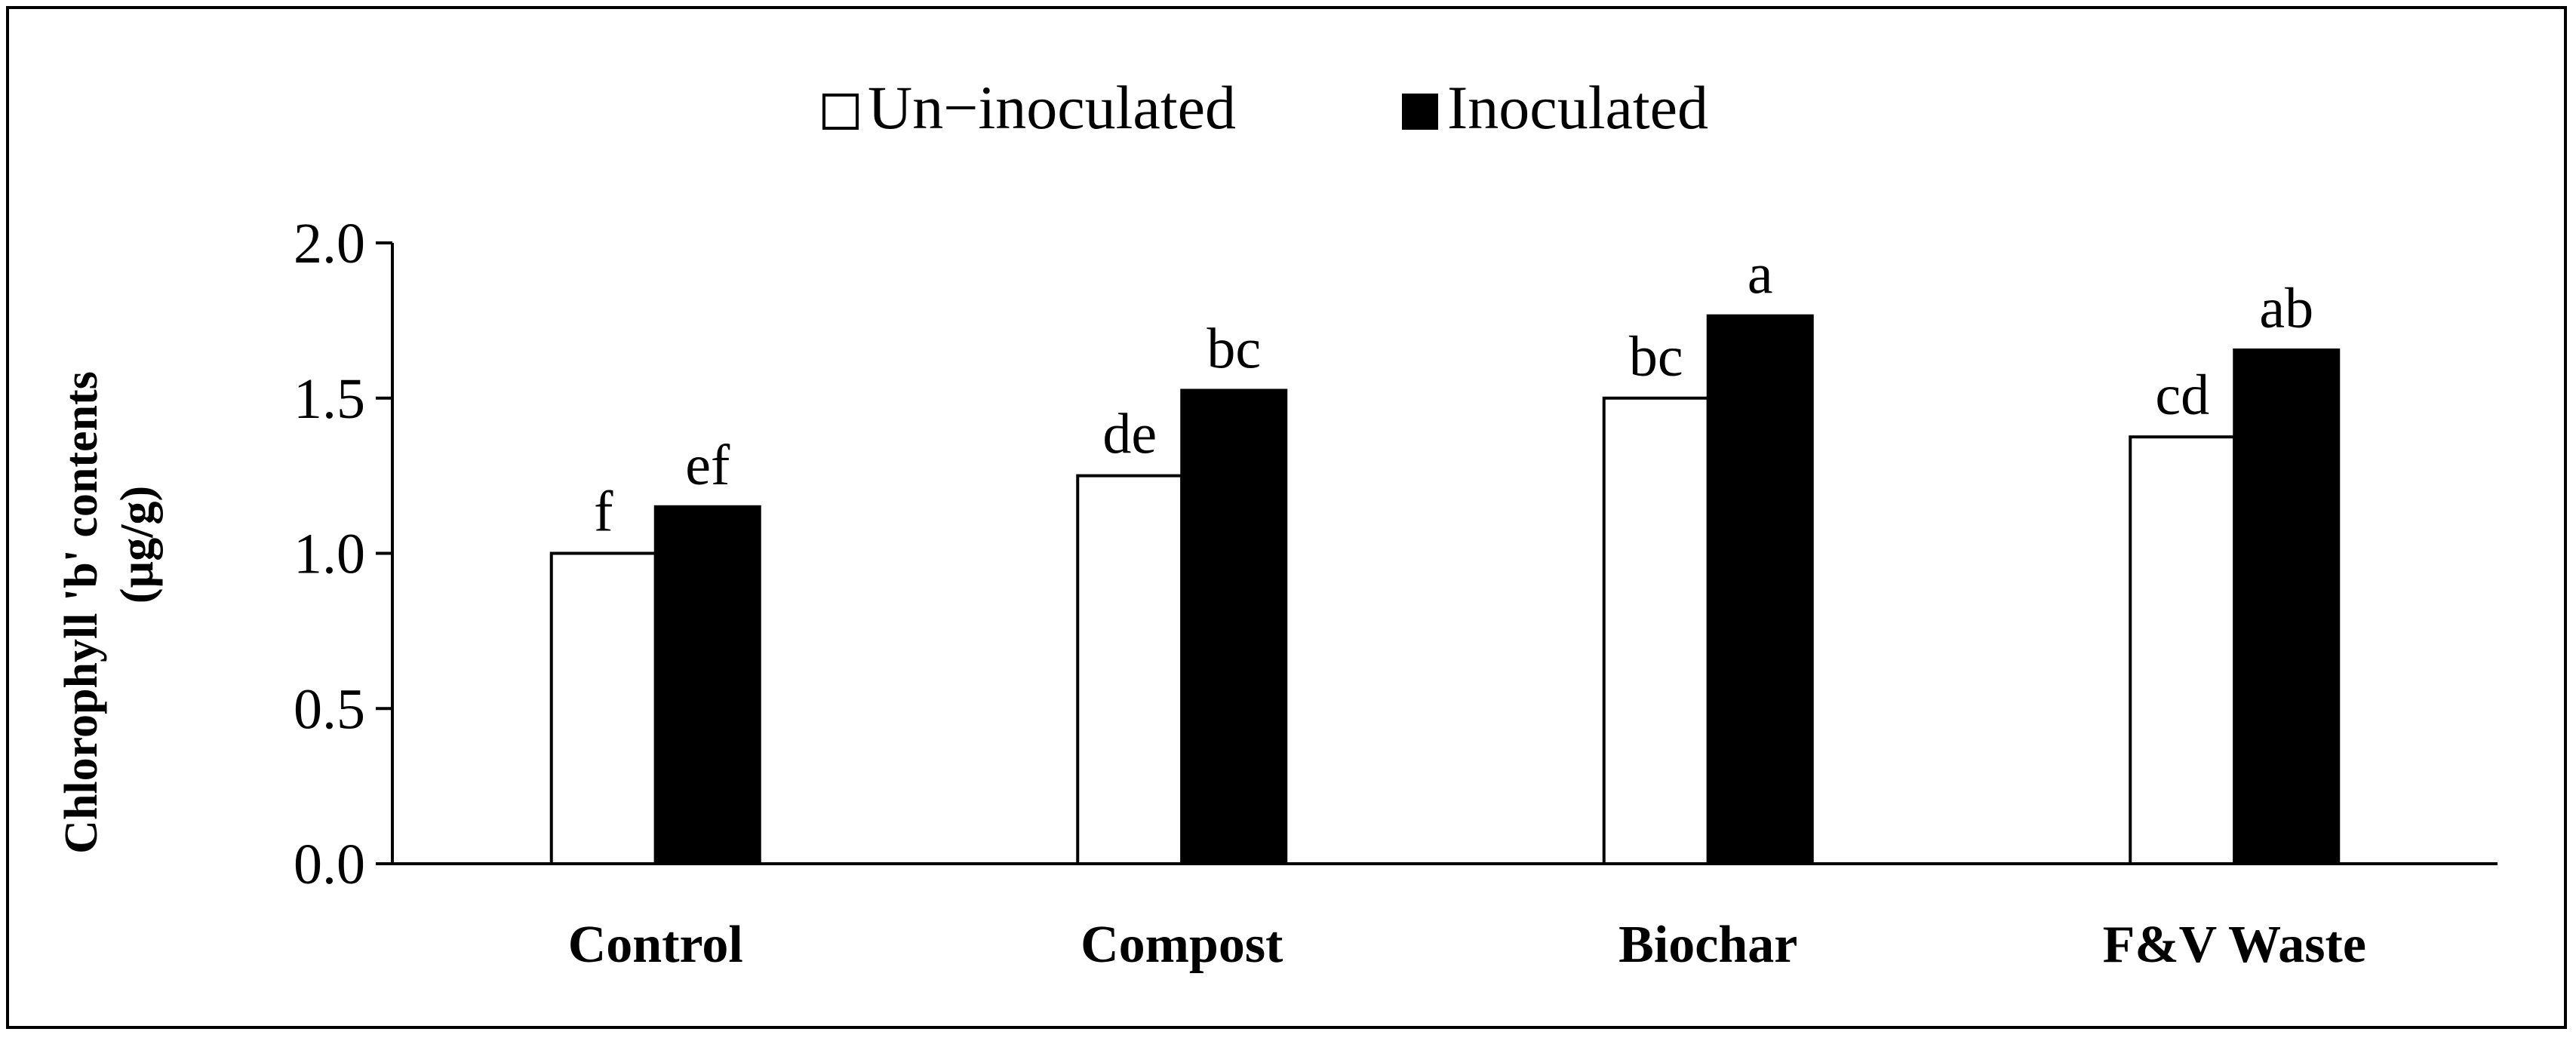  Describe the element at coordinates (1707, 945) in the screenshot. I see `x-category-label: Biochar` at that location.